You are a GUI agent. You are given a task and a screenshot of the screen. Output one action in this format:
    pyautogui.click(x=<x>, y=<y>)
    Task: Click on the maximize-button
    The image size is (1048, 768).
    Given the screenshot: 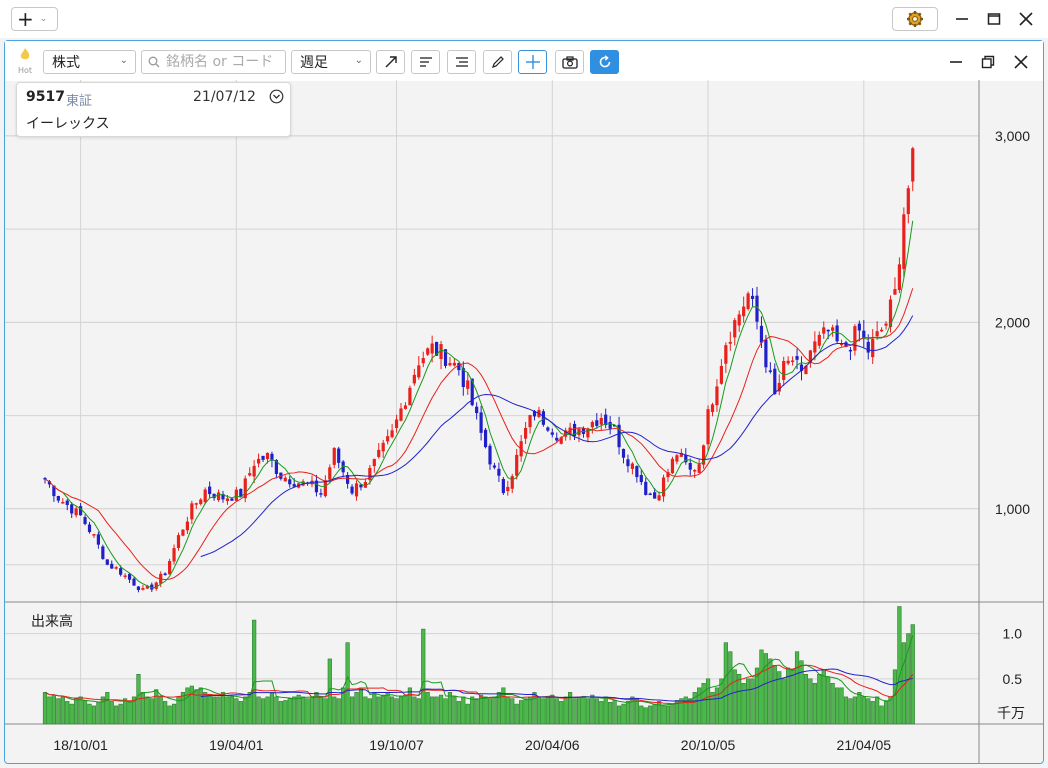 What is the action you would take?
    pyautogui.click(x=994, y=19)
    